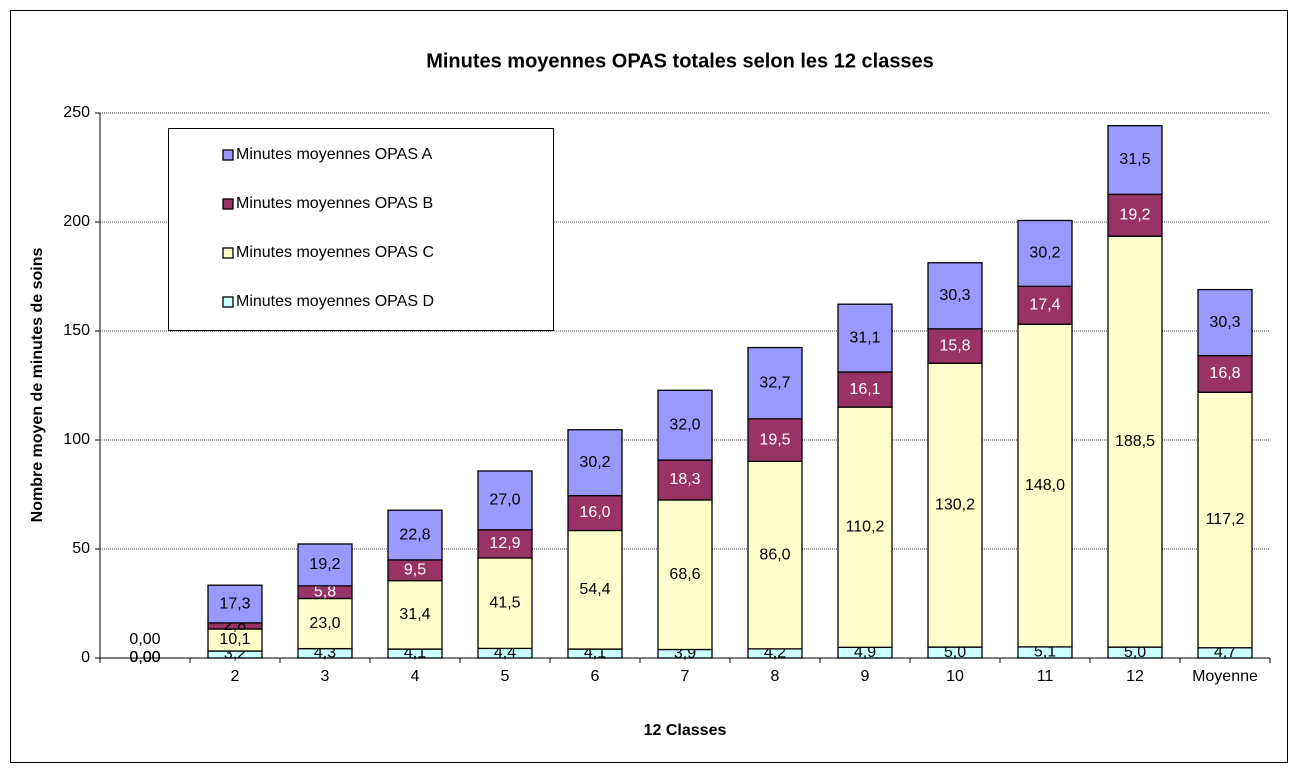  I want to click on data-label: 23,0, so click(324, 623).